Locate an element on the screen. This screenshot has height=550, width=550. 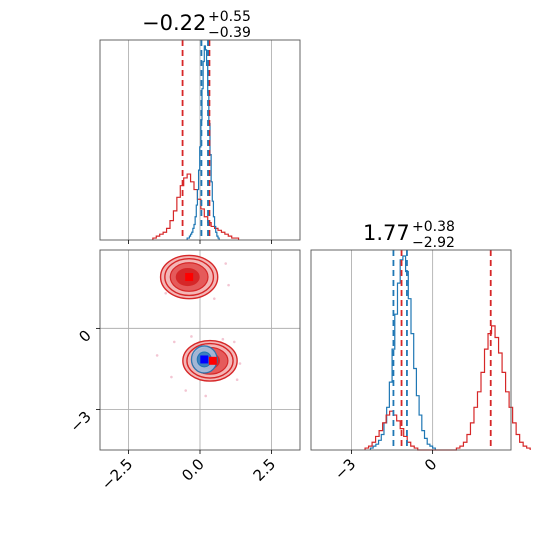
histogram-panel-bottom-right is located at coordinates (420, 351).